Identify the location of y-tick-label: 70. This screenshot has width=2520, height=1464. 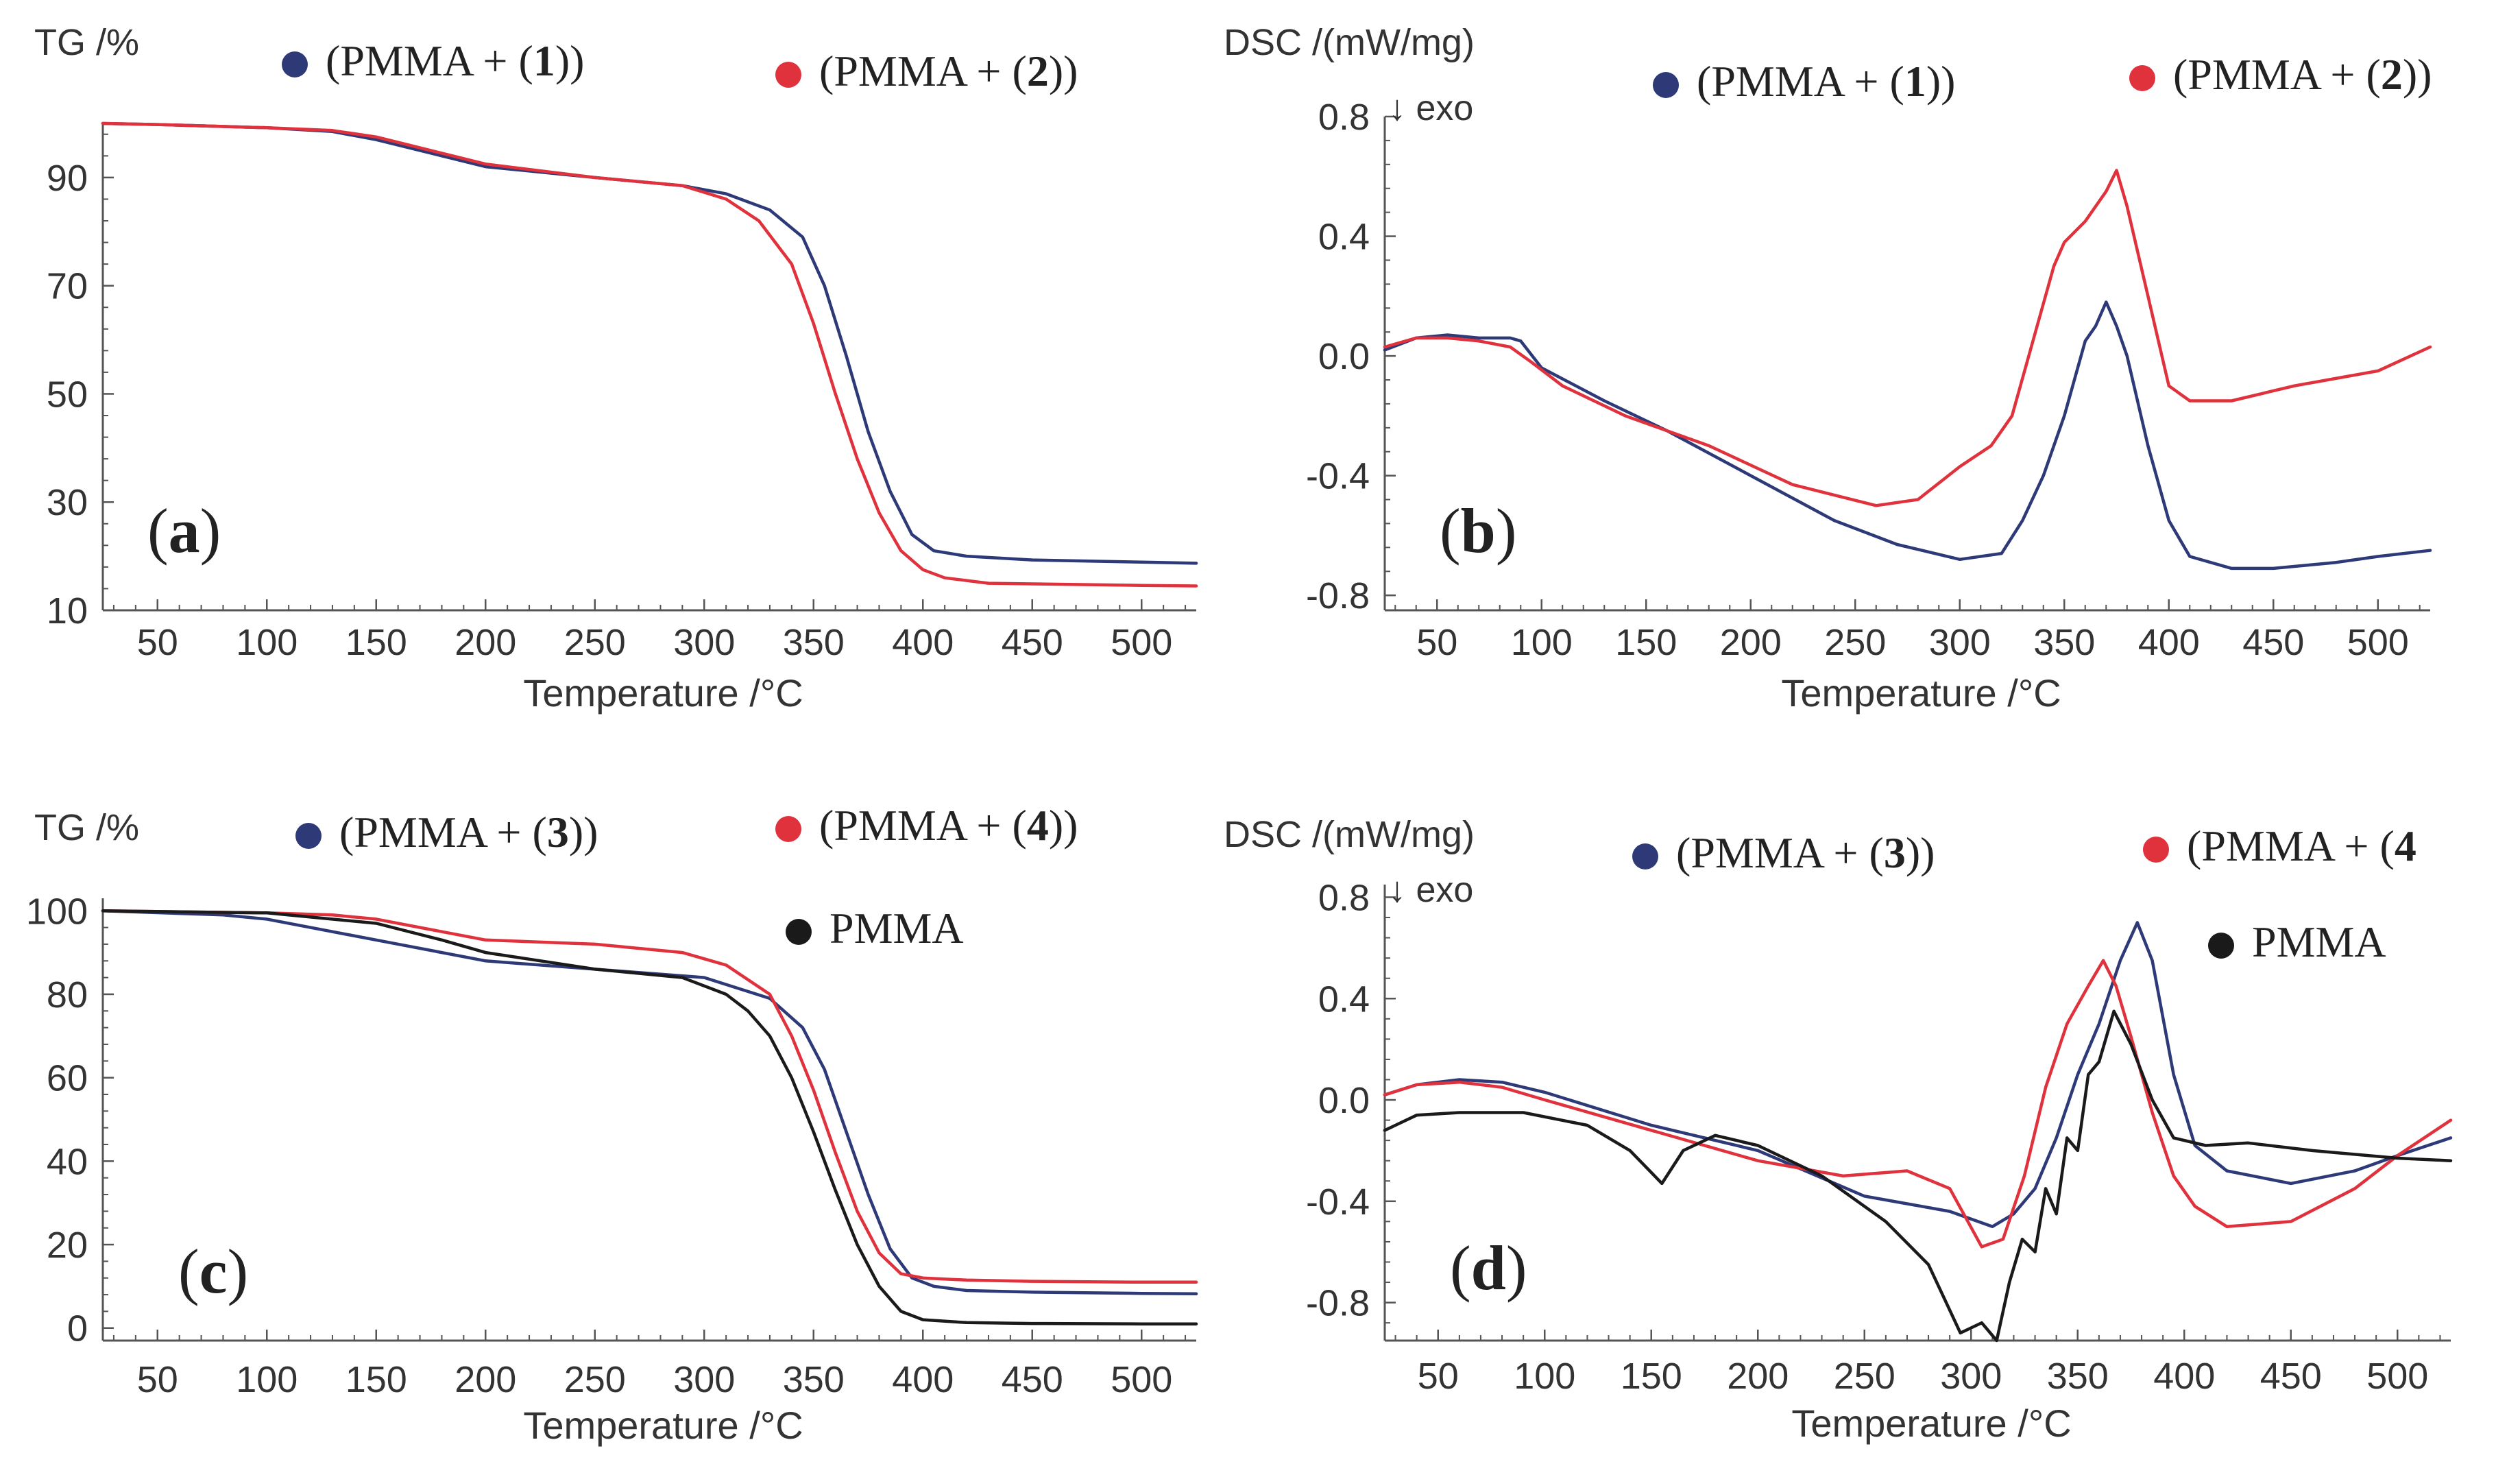
(67, 286).